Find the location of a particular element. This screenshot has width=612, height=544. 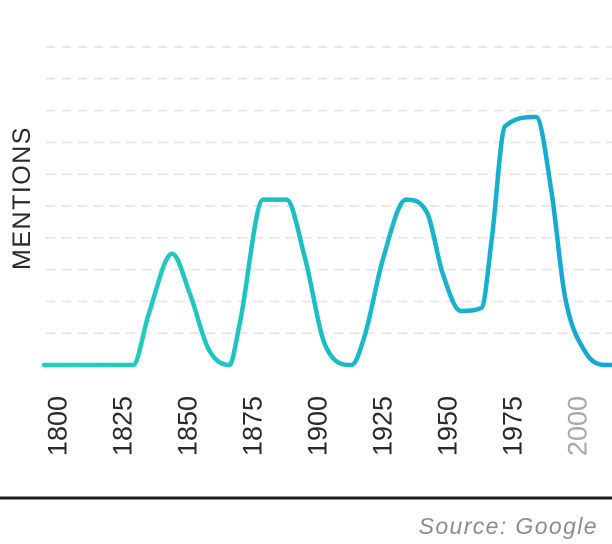

x-tick-label: 1900 is located at coordinates (318, 426).